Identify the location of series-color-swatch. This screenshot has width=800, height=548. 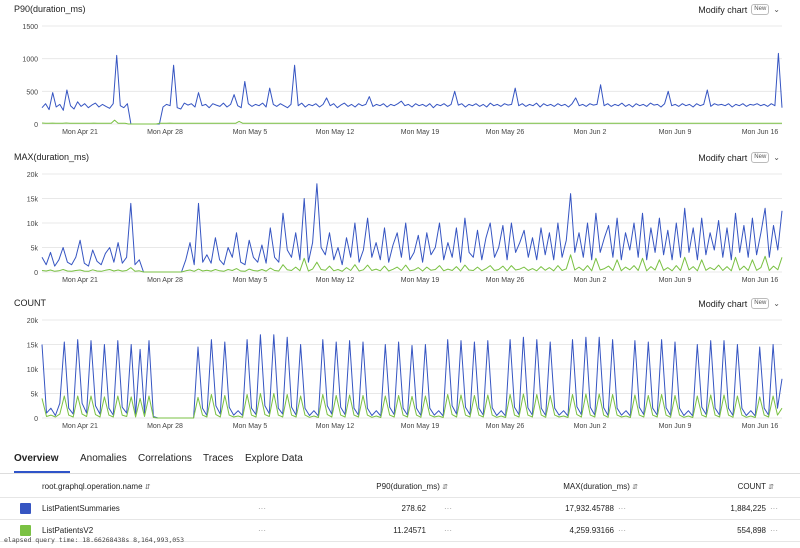
(25, 530).